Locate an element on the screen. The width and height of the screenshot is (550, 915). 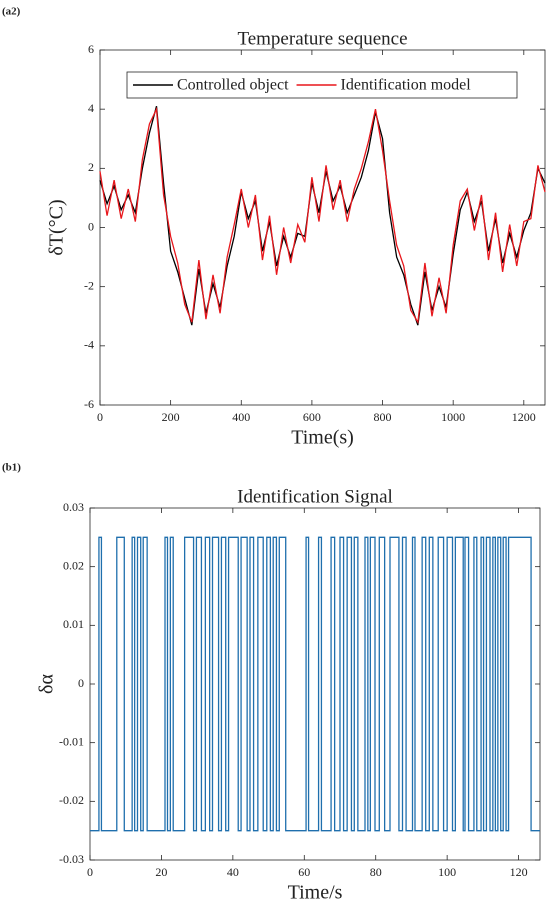
x-tick-label: 60 is located at coordinates (304, 872).